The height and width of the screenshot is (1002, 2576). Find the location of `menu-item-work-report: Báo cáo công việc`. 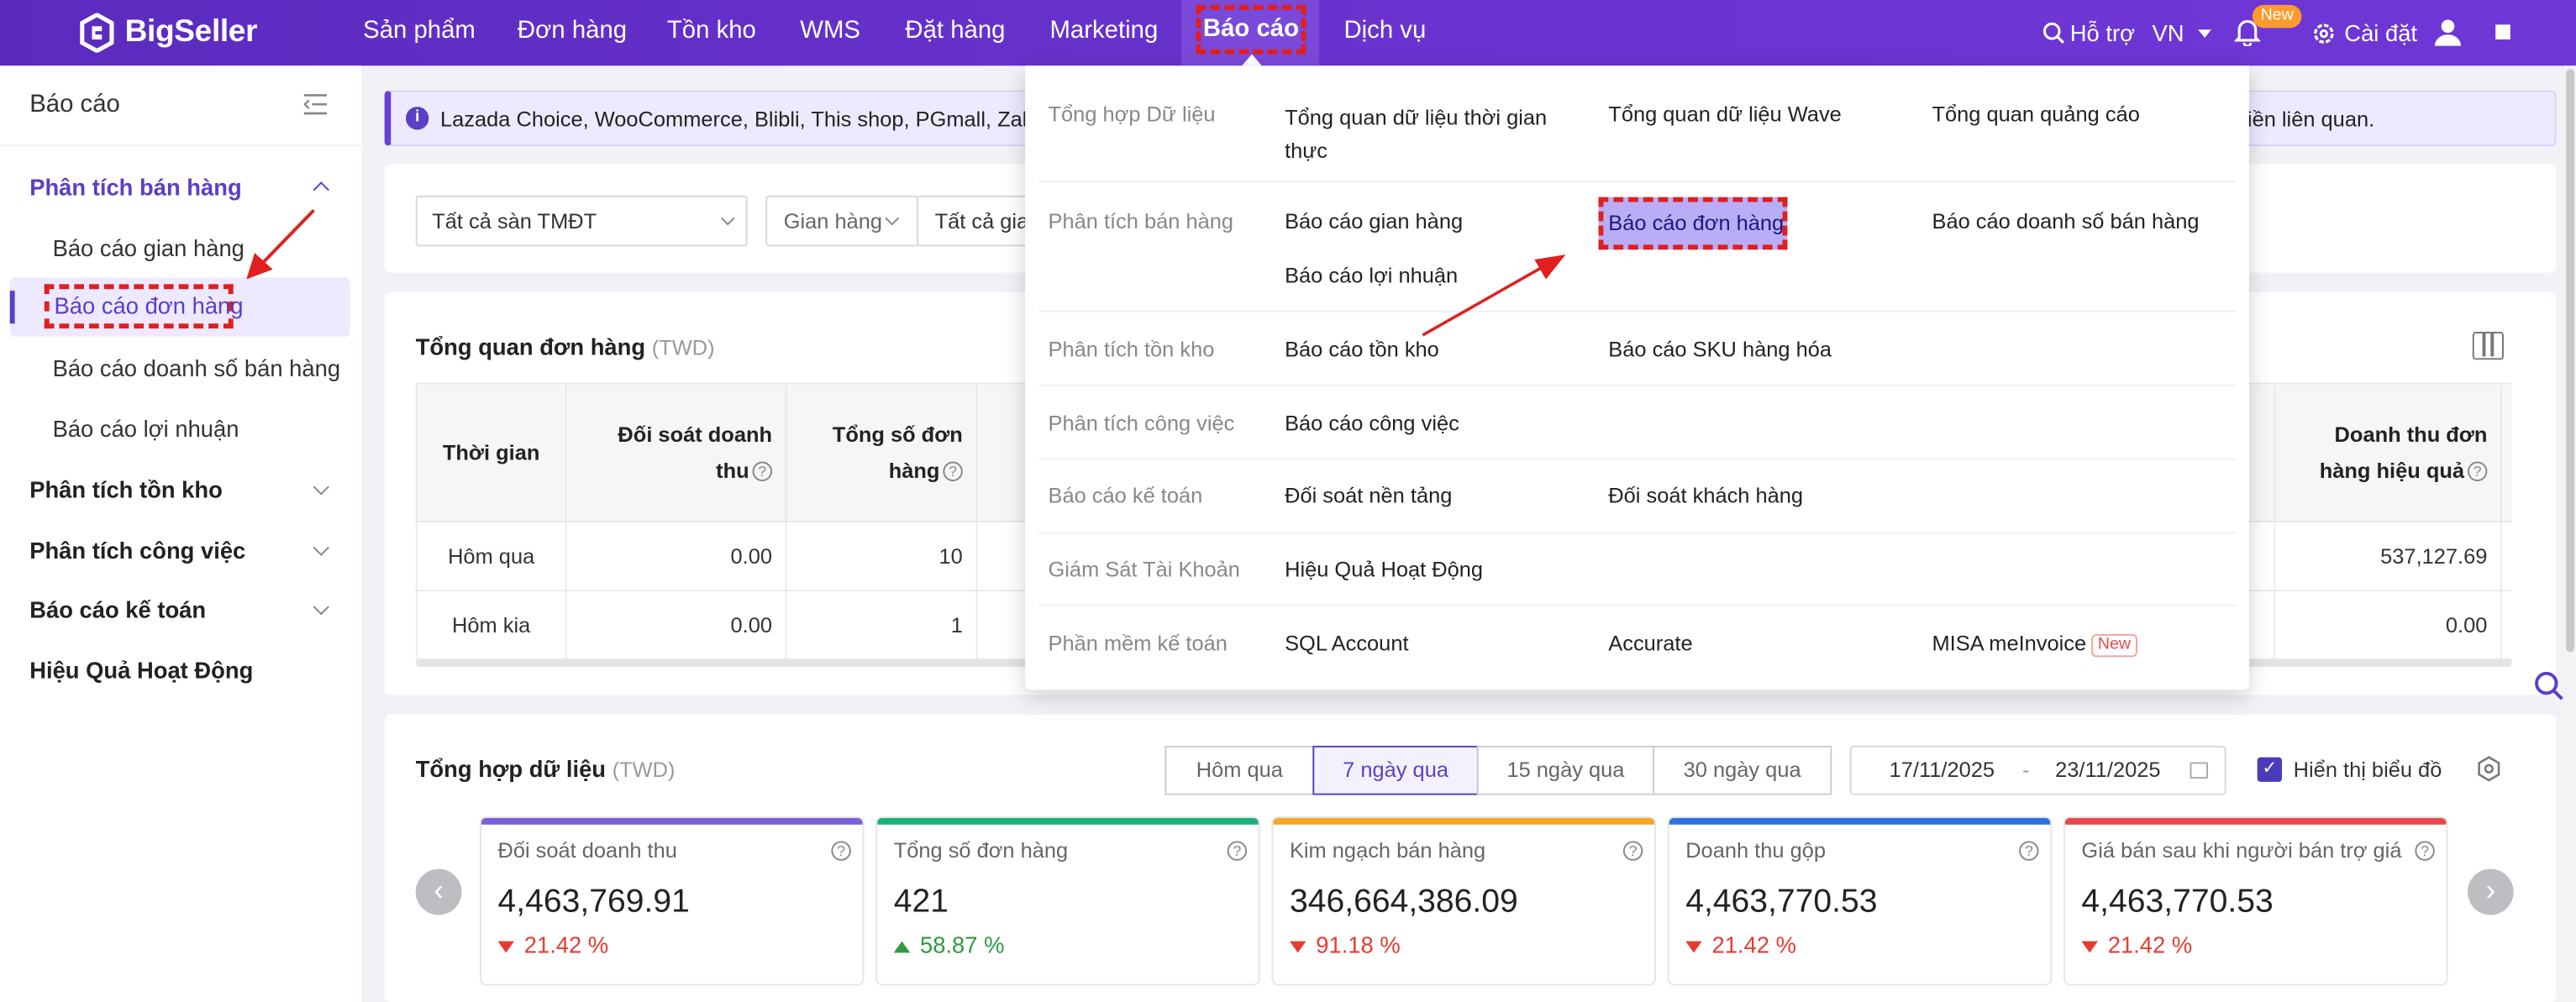

menu-item-work-report: Báo cáo công việc is located at coordinates (1372, 423).